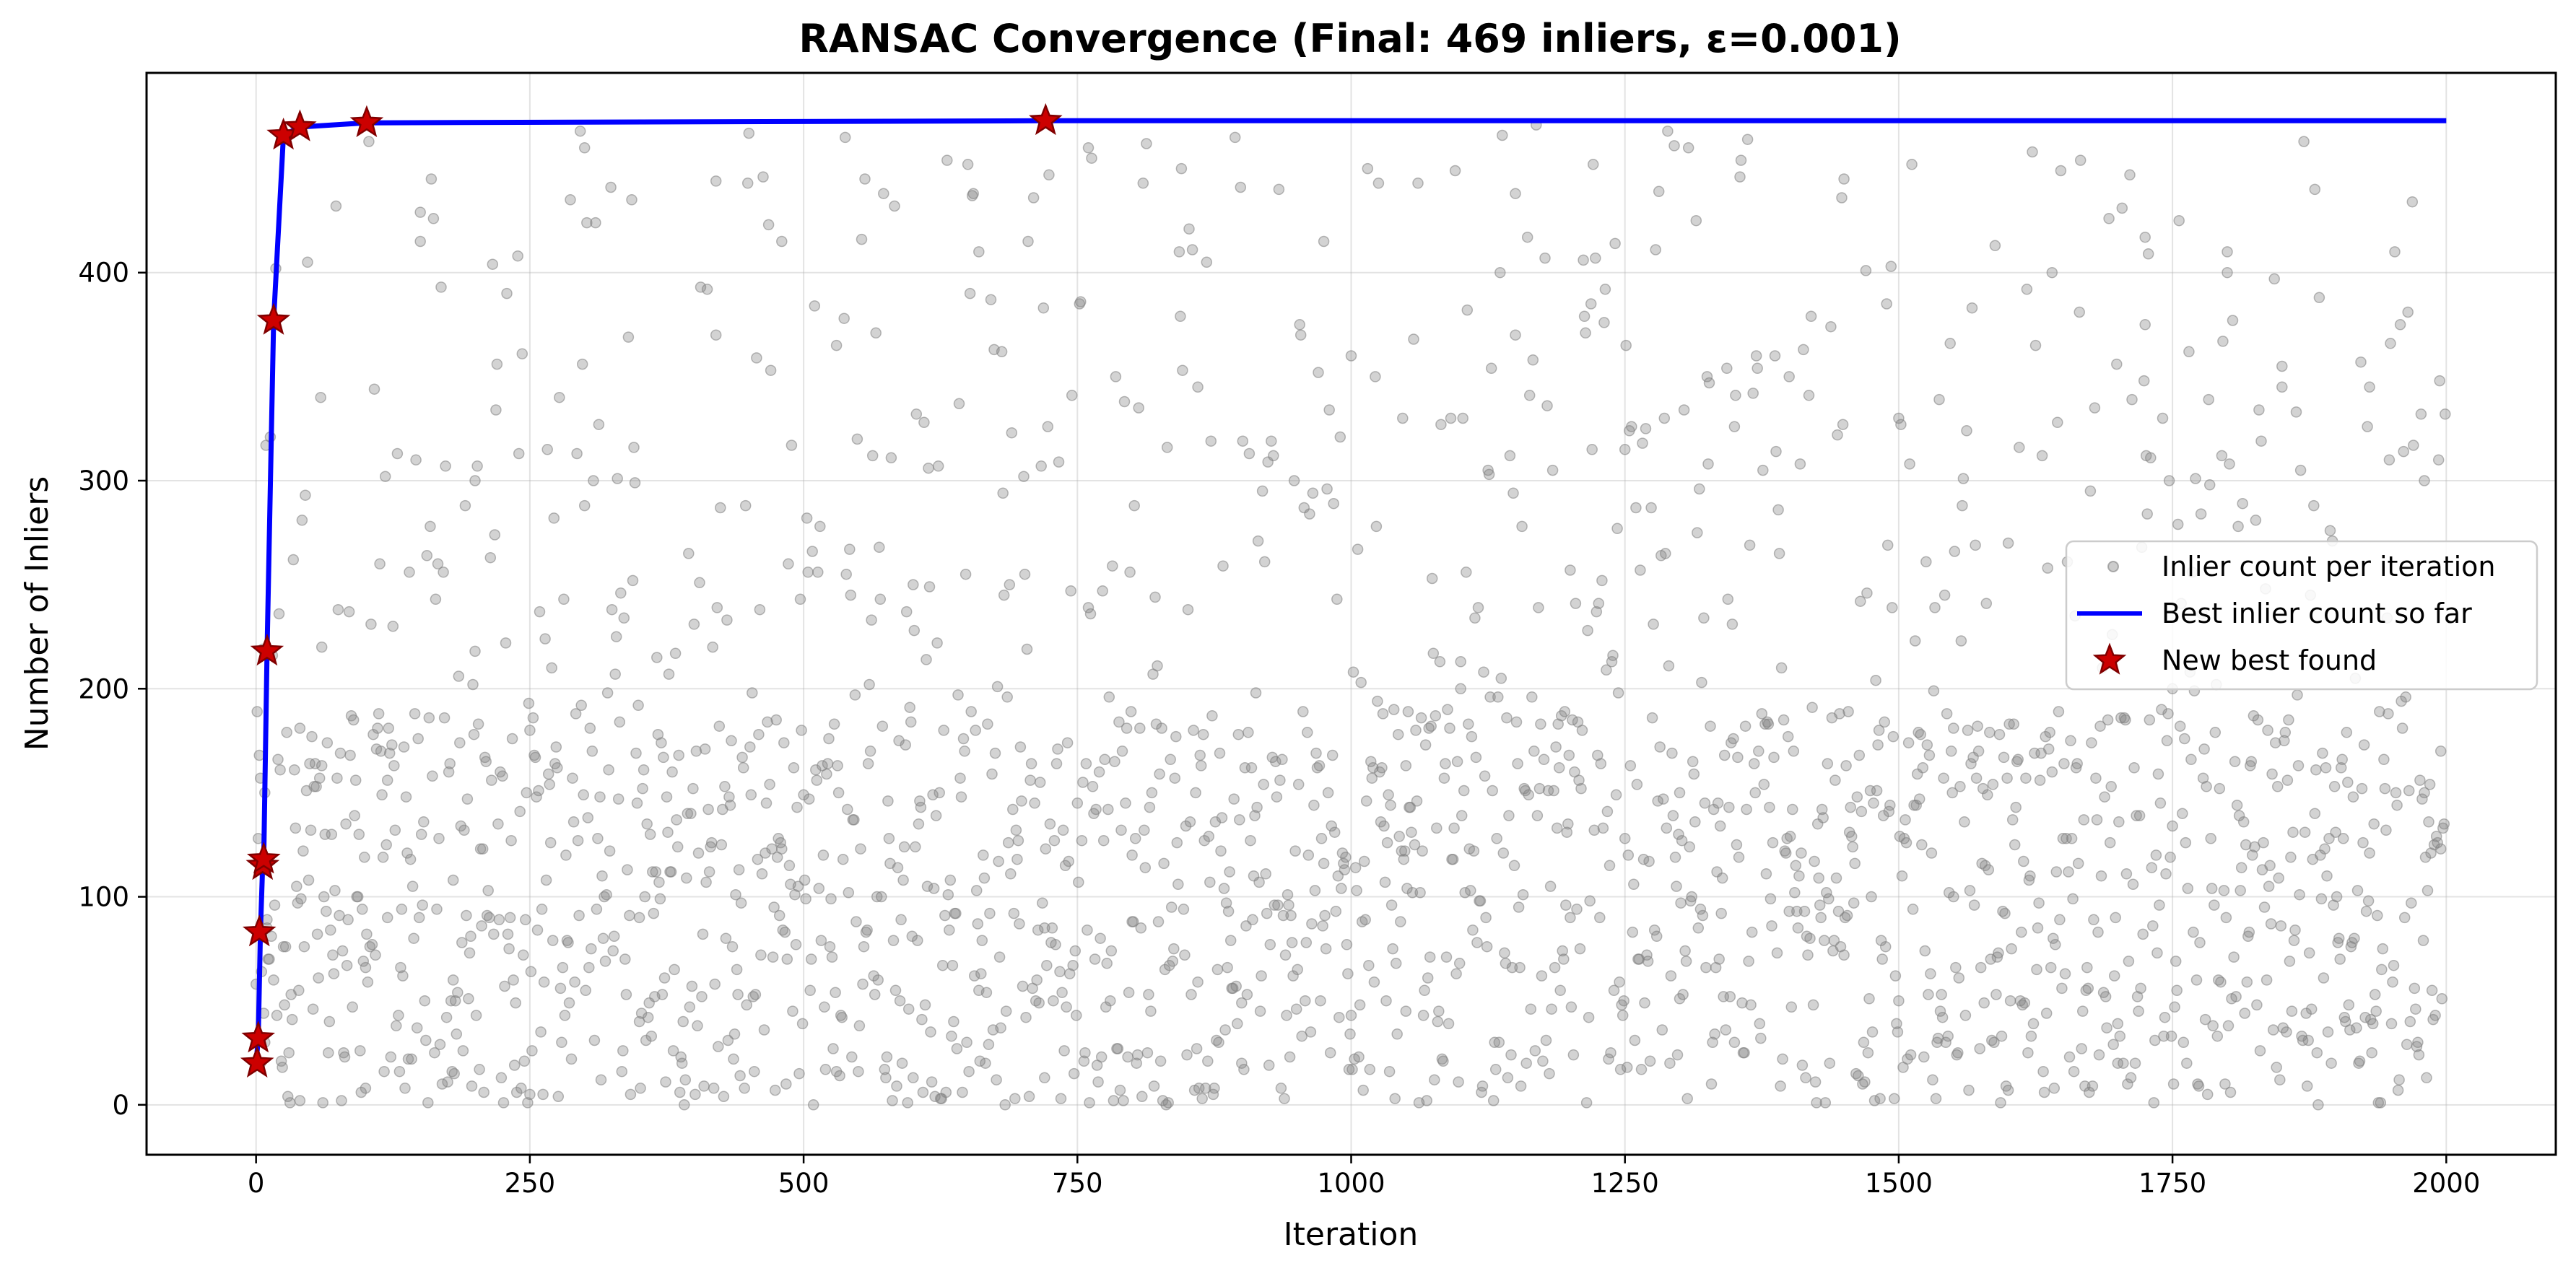 The image size is (2576, 1276). What do you see at coordinates (1364, 1177) in the screenshot?
I see `x-axis-ticks: 0 250 500 750 1000 1250 1500 1750 2000` at bounding box center [1364, 1177].